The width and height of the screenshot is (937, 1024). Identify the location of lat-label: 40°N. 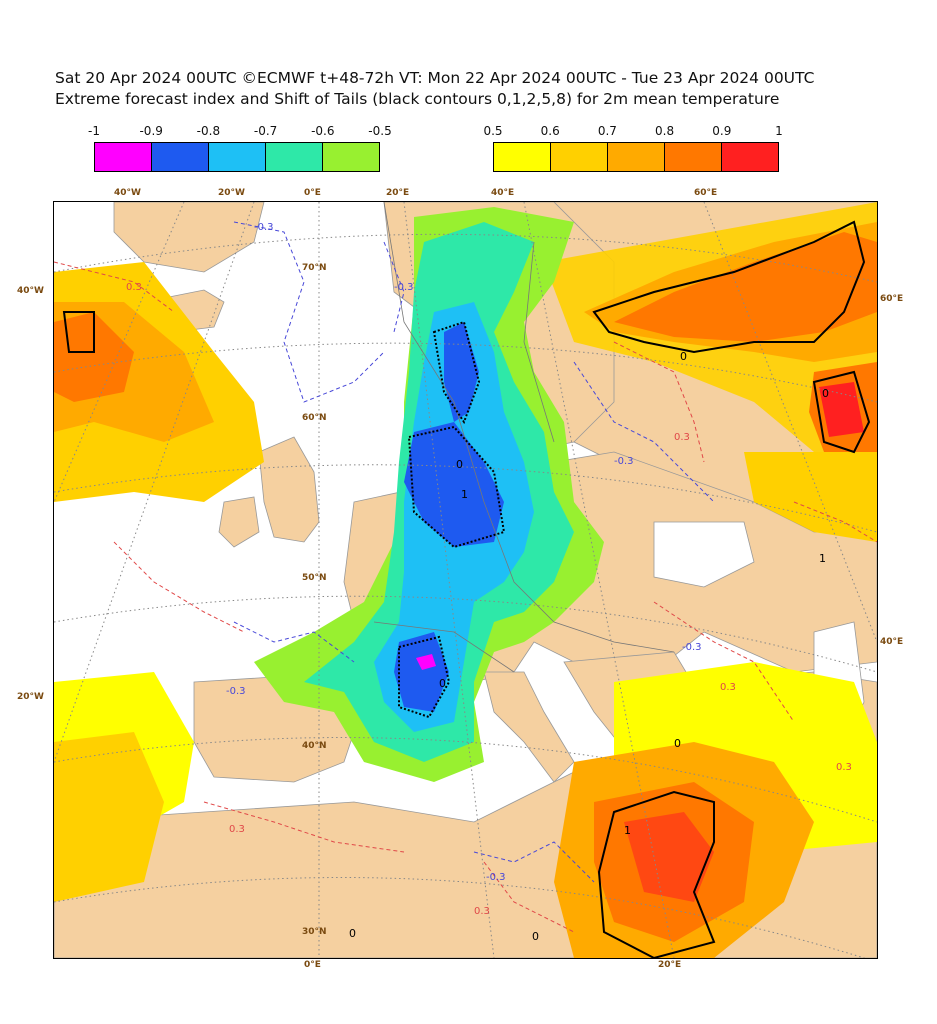
(314, 746).